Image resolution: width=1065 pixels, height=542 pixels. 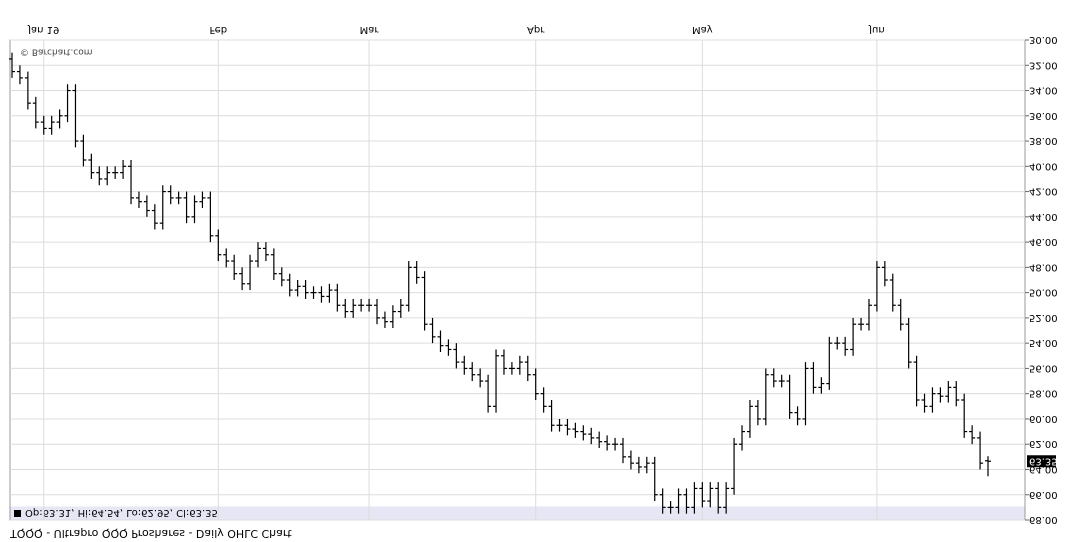 What do you see at coordinates (1043, 317) in the screenshot?
I see `y-tick-label: 52.00` at bounding box center [1043, 317].